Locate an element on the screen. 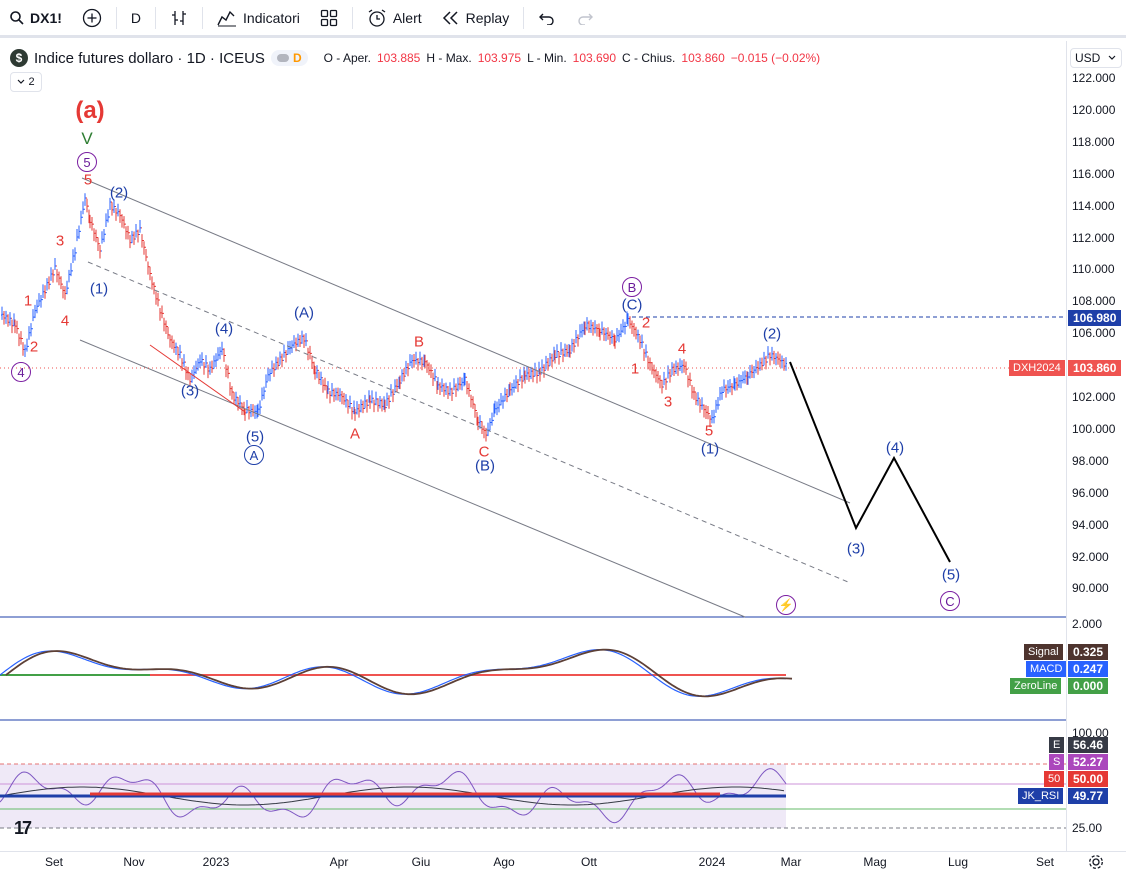 Image resolution: width=1126 pixels, height=876 pixels. wave-label-red-4-b: 4 is located at coordinates (682, 349).